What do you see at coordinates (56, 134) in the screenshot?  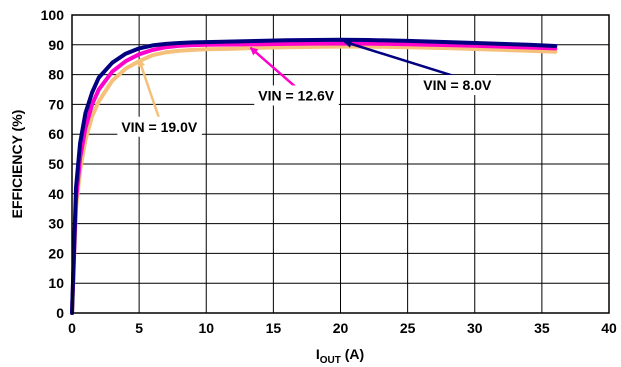 I see `y-tick-label: 60` at bounding box center [56, 134].